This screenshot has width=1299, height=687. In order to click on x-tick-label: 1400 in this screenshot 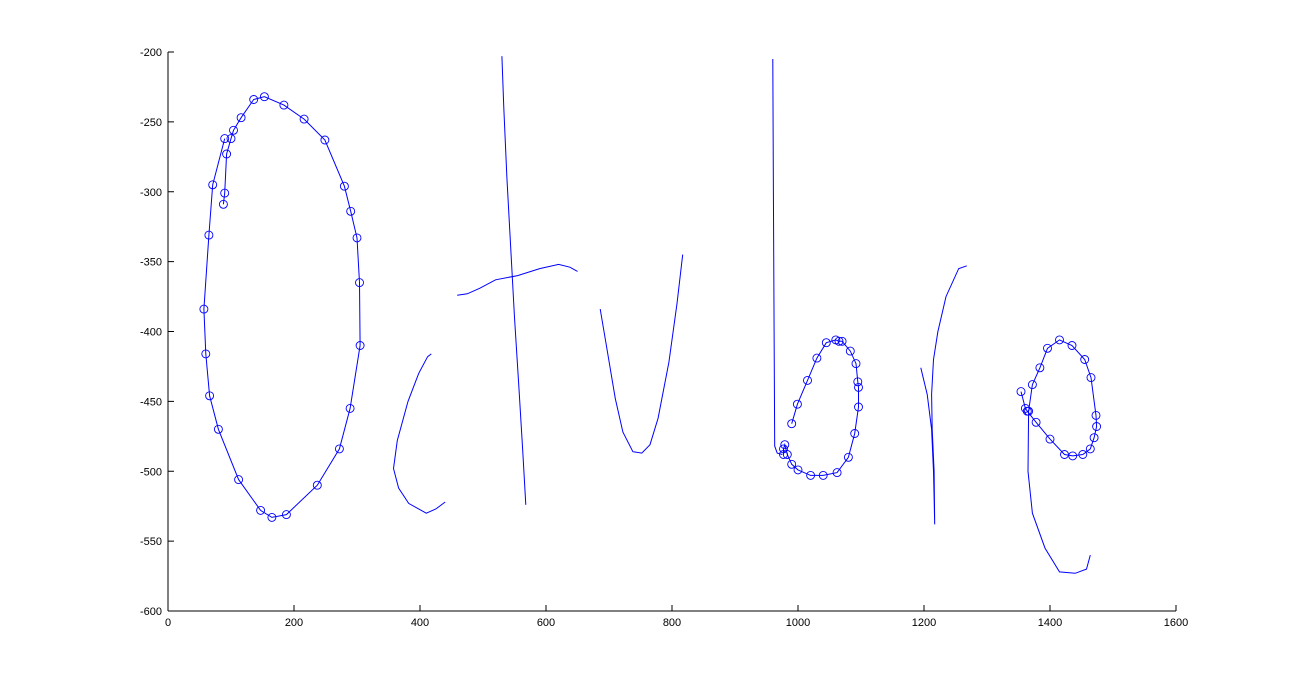, I will do `click(1050, 623)`.